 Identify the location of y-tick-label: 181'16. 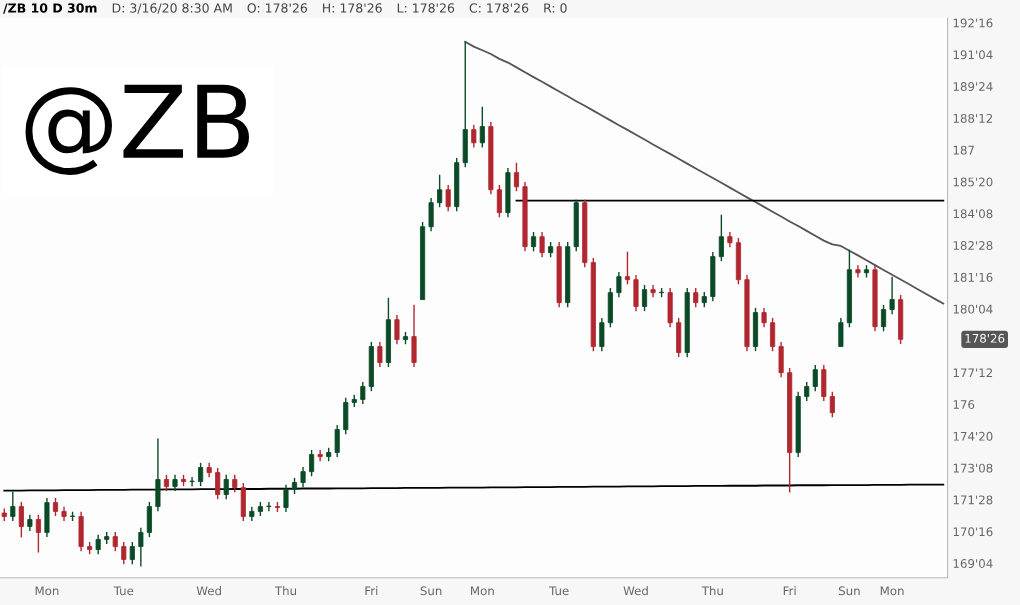
(973, 277).